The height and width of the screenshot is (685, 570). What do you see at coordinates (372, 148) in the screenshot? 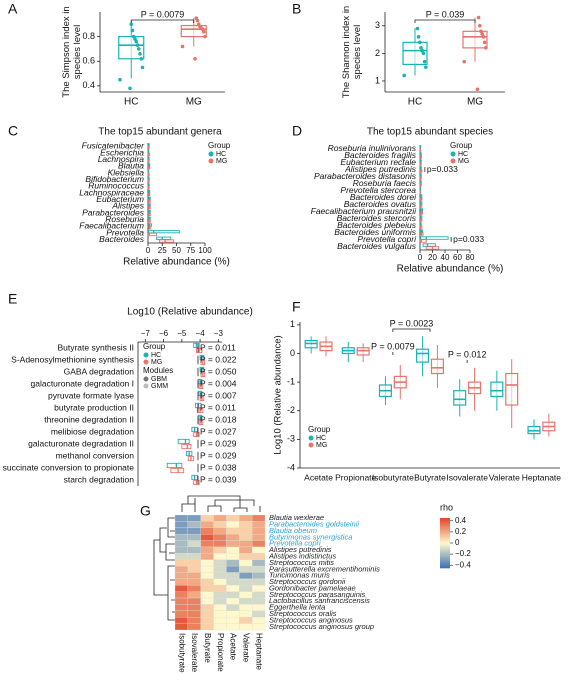
I see `y-tick-label: Roseburia inulinivorans` at bounding box center [372, 148].